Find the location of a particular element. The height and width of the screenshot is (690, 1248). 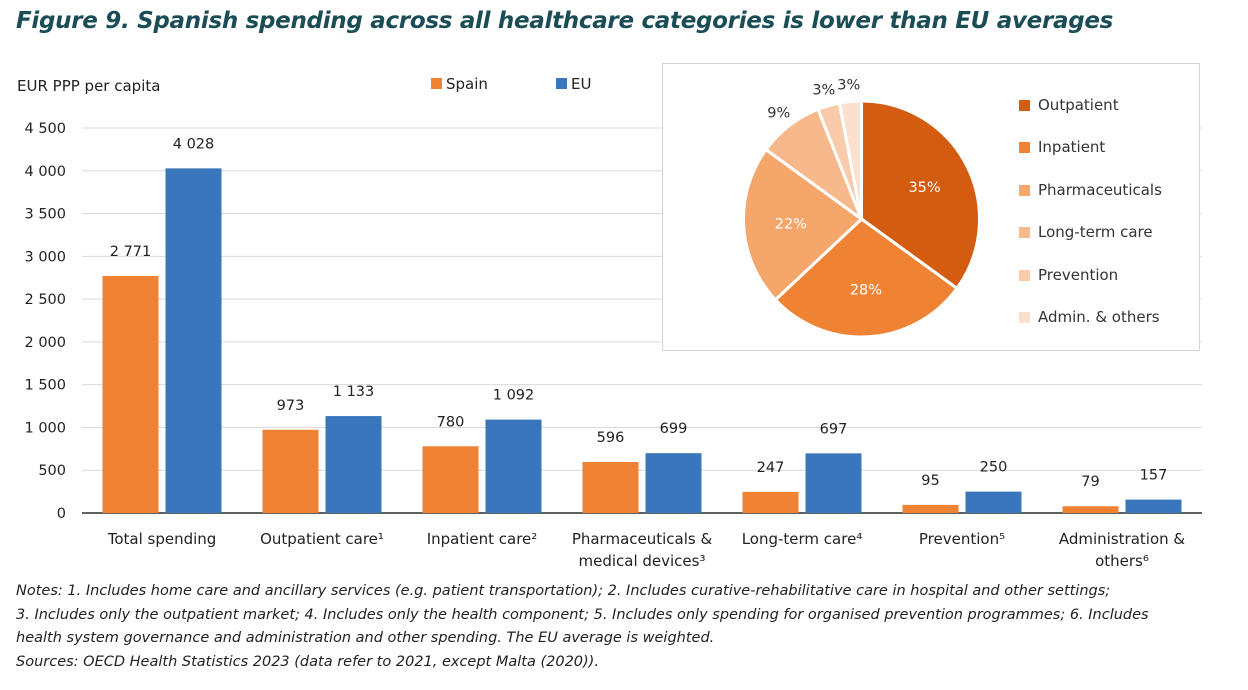

pie-legend-item: Outpatient is located at coordinates (1090, 117).